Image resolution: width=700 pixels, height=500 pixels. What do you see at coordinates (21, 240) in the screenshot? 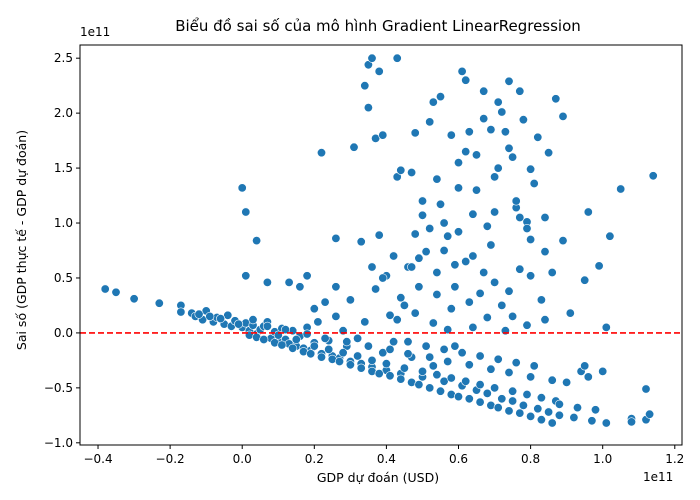
I see `y-axis-label: Sai số (GDP thực tế - GDP dự đoán)` at bounding box center [21, 240].